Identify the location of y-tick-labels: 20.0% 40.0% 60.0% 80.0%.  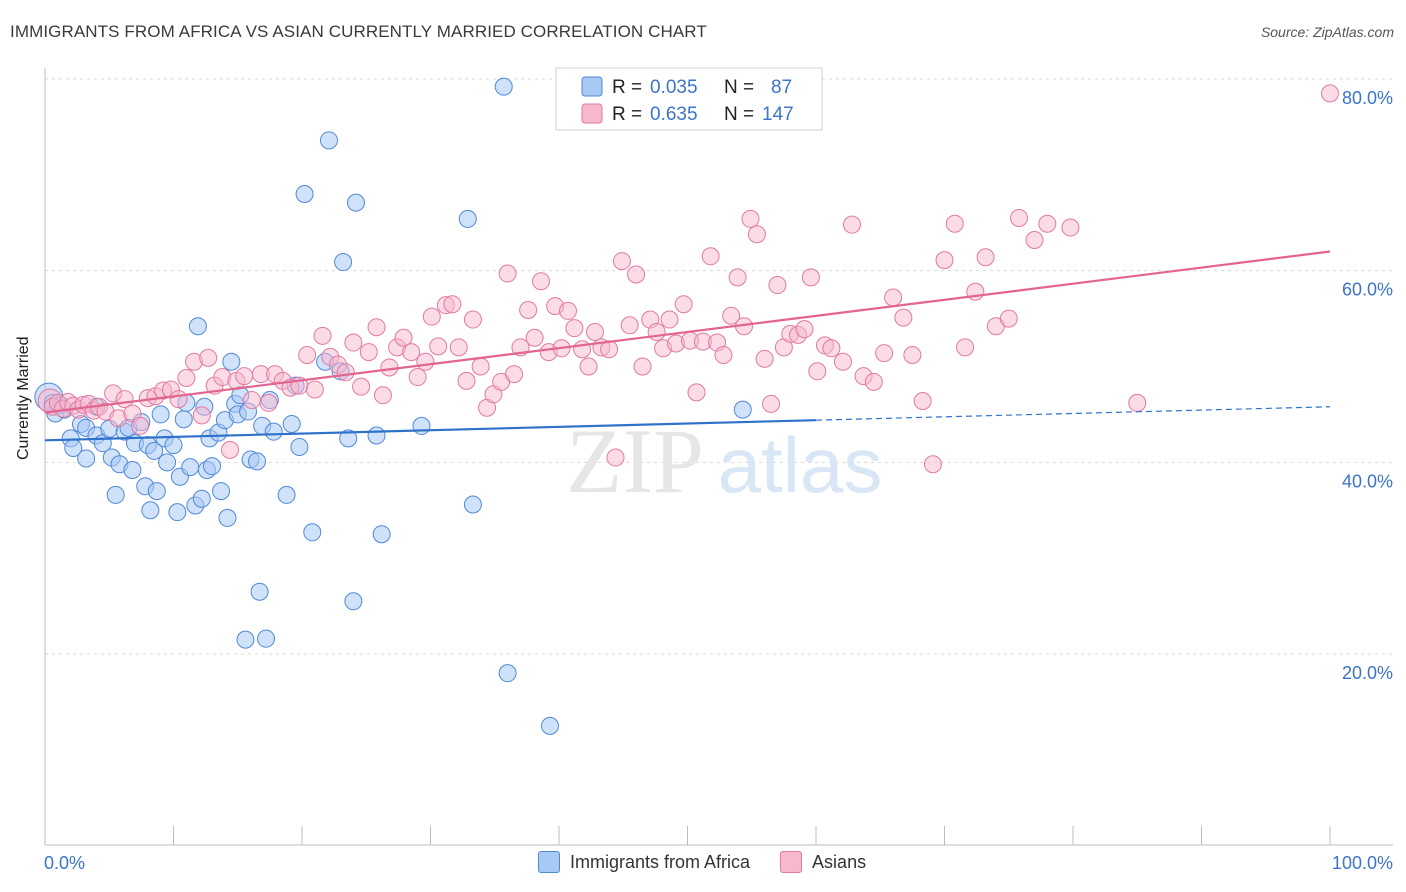
(1367, 385).